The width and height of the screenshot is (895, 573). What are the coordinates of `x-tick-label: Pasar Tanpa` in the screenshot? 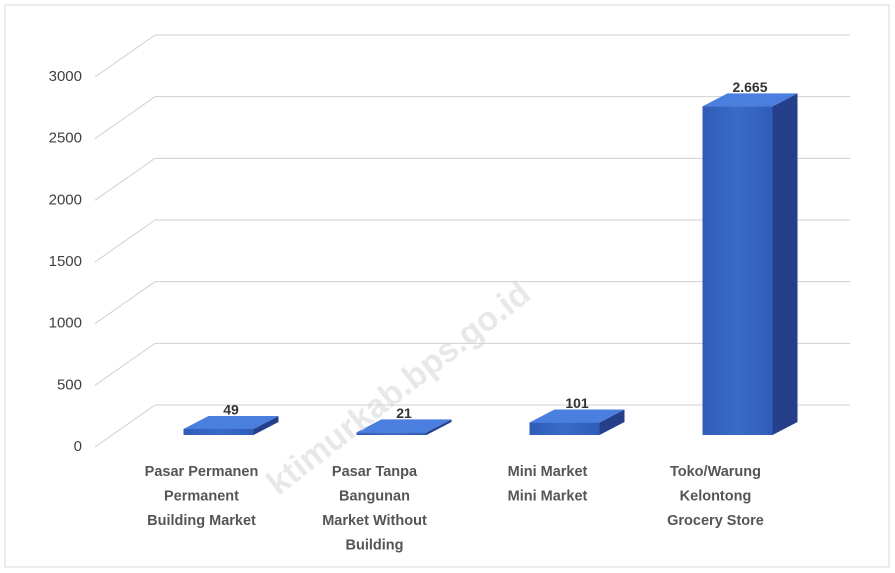 It's located at (375, 472).